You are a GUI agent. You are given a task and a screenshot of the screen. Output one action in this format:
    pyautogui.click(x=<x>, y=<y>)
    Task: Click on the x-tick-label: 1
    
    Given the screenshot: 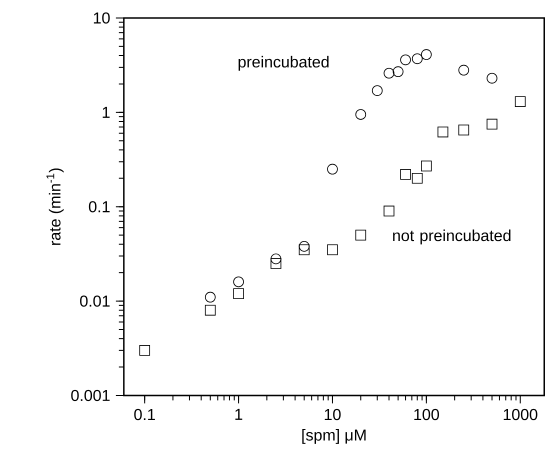 What is the action you would take?
    pyautogui.click(x=238, y=414)
    